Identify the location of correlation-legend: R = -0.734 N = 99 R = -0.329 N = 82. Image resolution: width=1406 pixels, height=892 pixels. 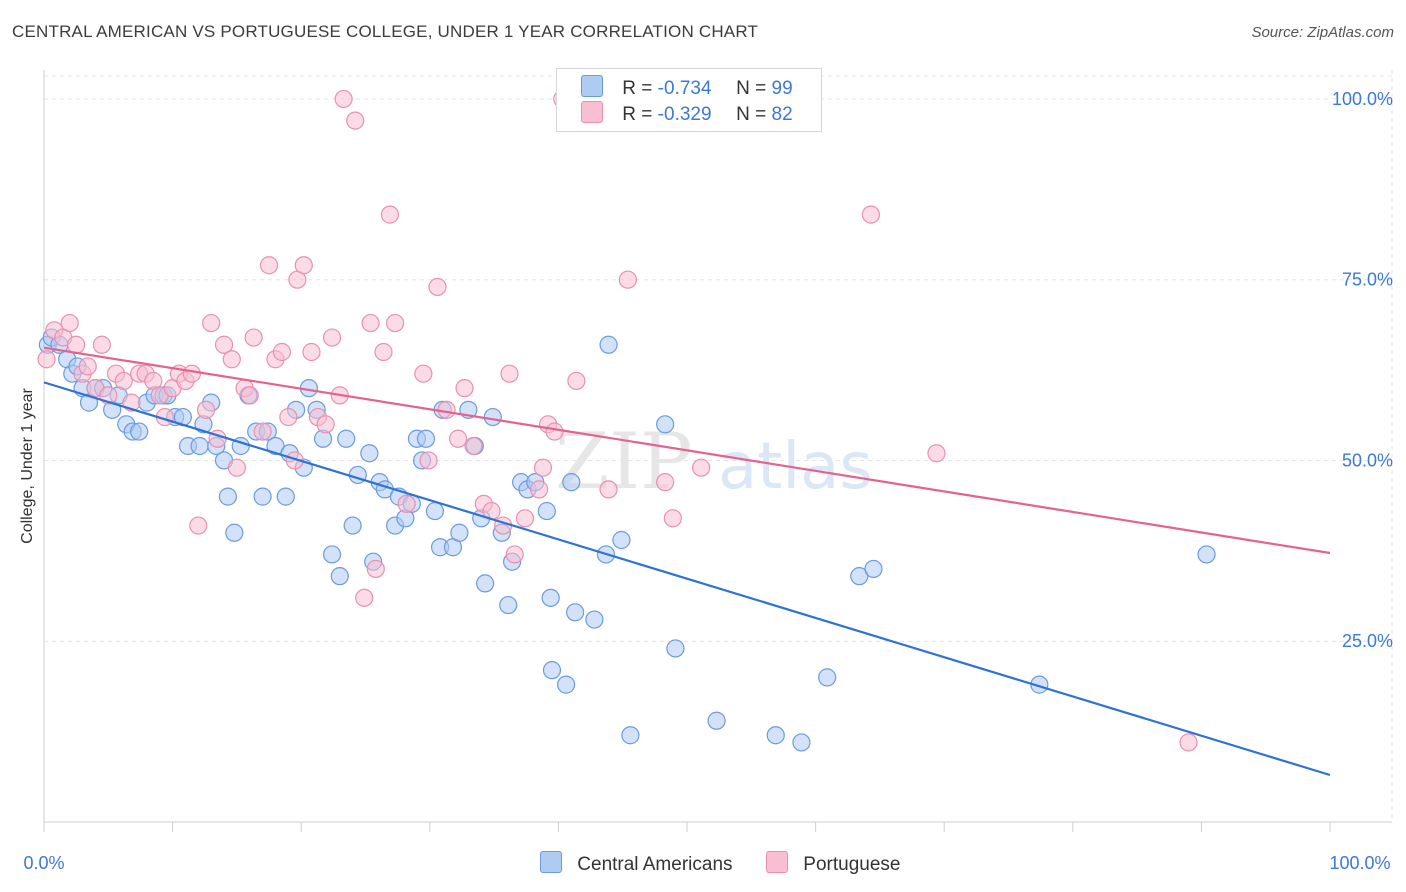
(689, 100).